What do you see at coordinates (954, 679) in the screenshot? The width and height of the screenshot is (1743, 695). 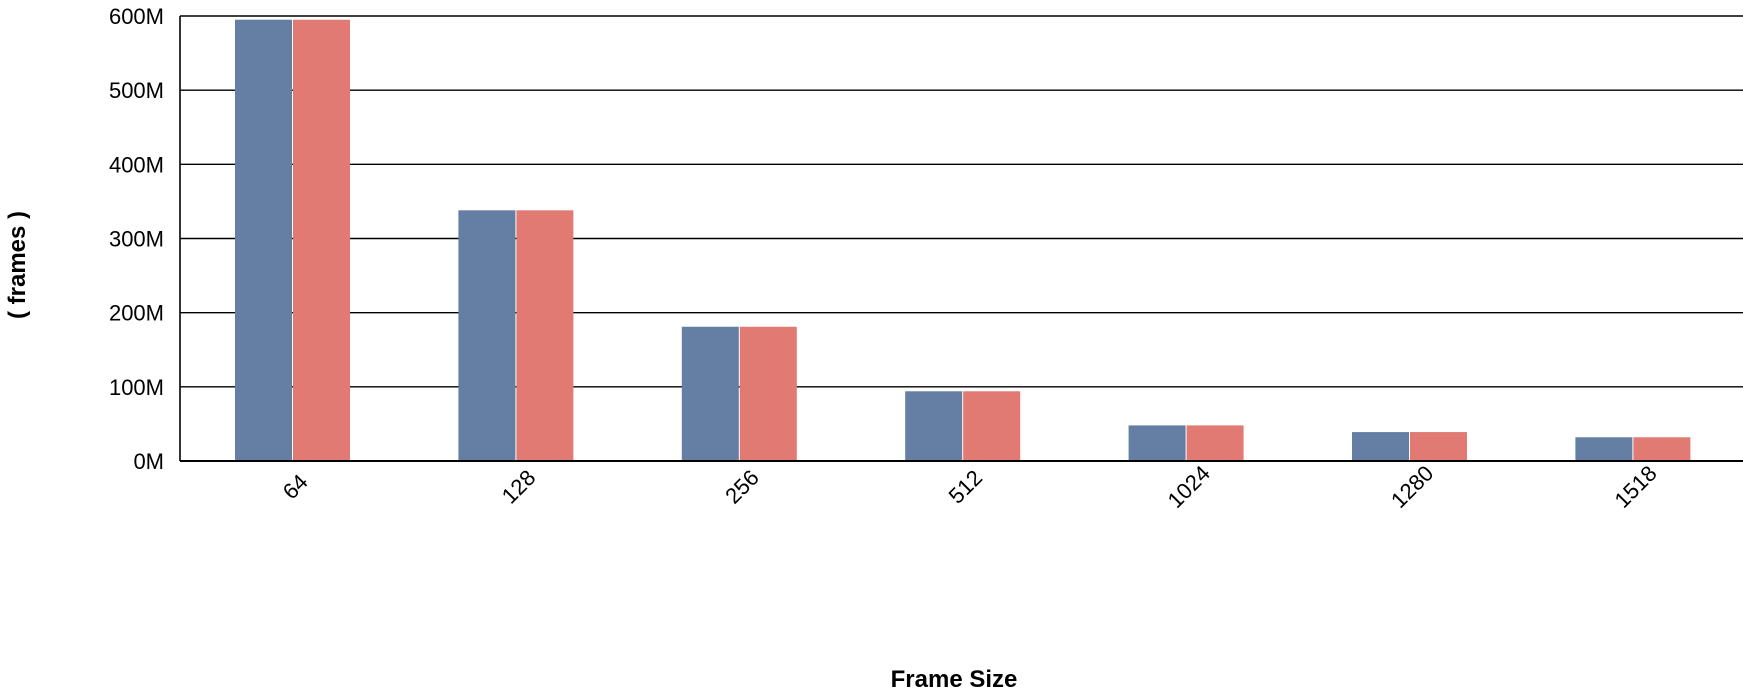 I see `x-axis-title: Frame Size` at bounding box center [954, 679].